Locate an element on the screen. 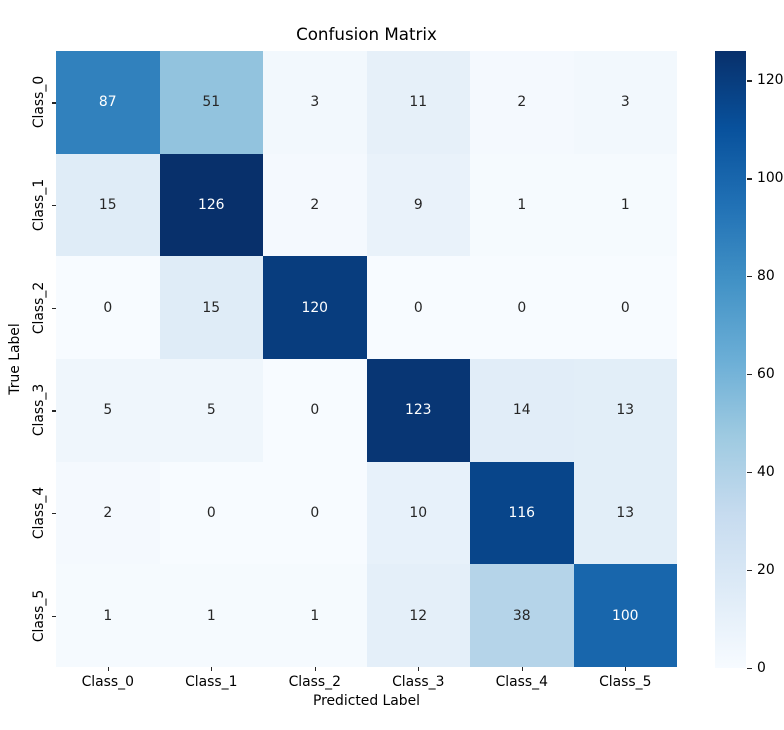 This screenshot has width=784, height=730. cell-value: 116 is located at coordinates (521, 512).